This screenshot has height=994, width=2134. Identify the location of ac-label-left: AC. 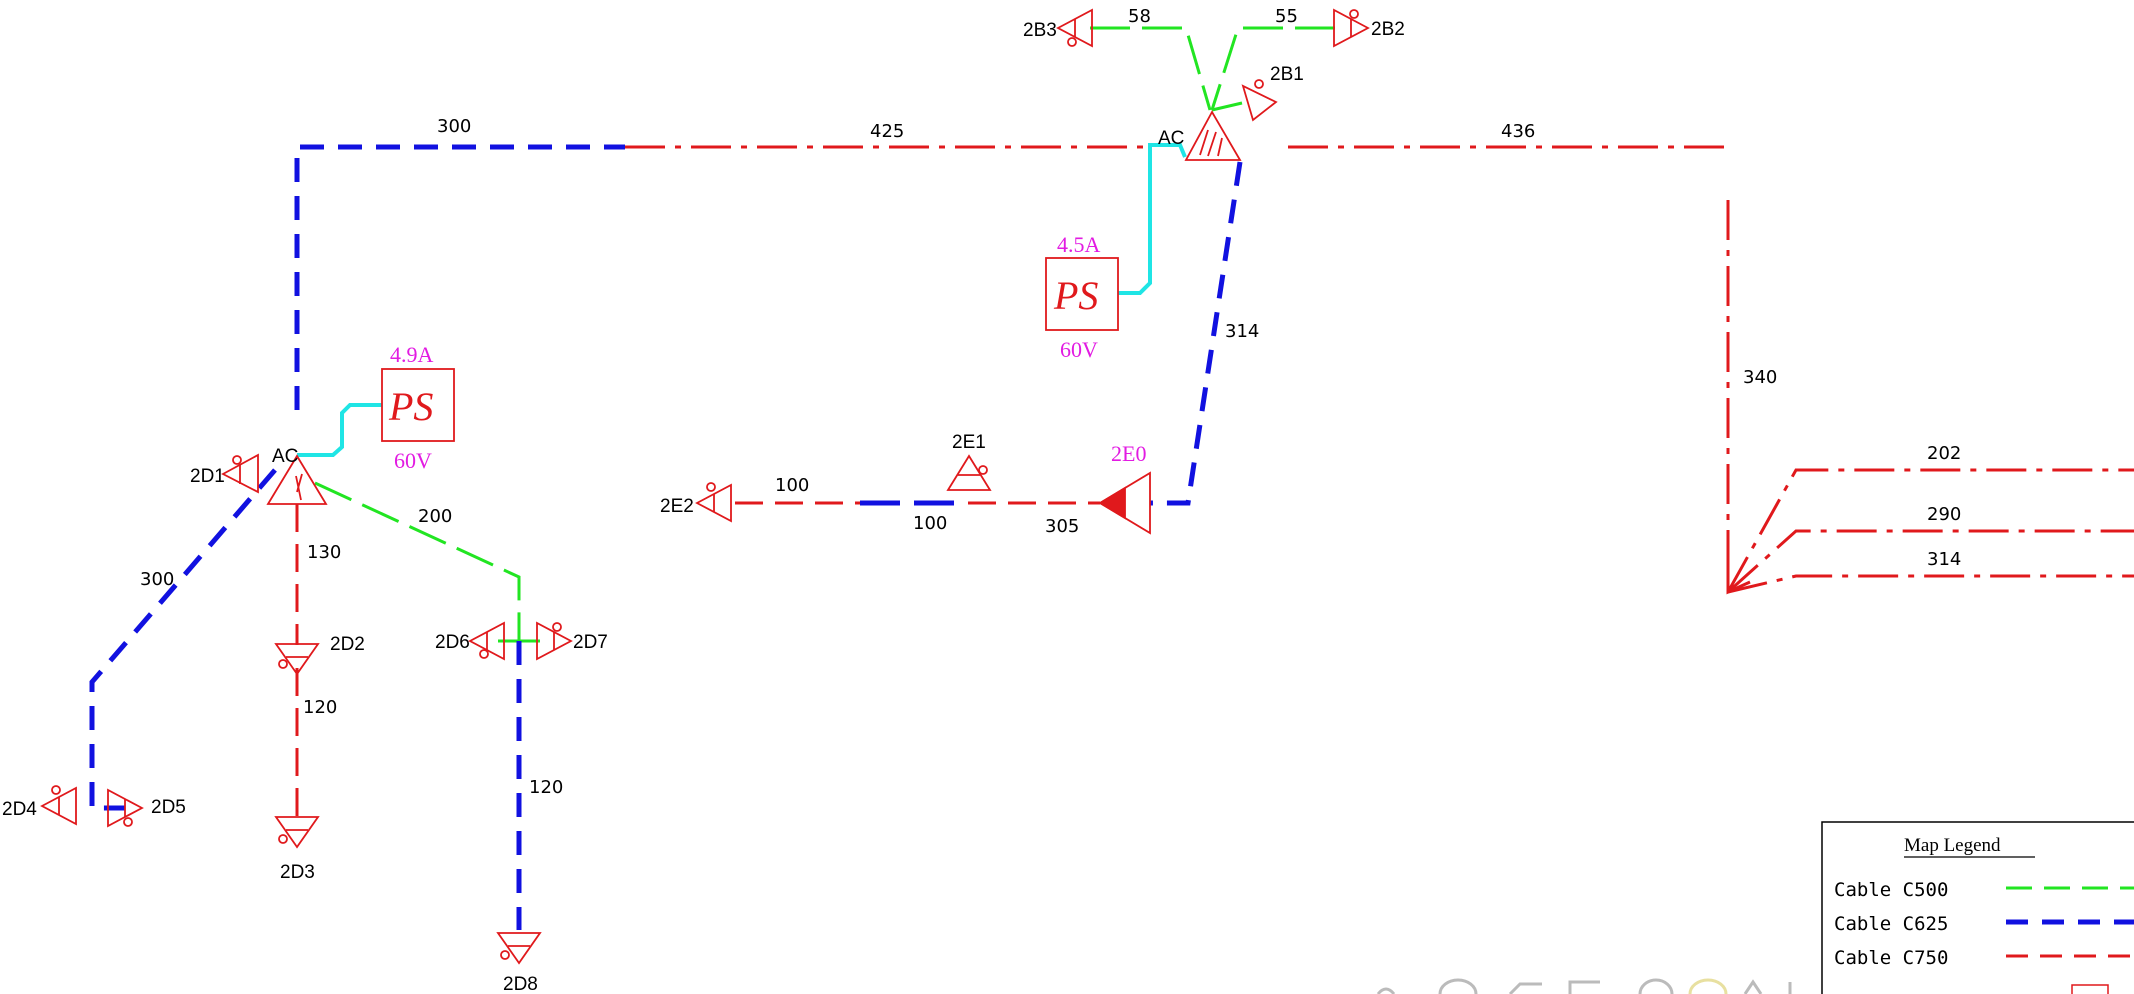
(285, 456).